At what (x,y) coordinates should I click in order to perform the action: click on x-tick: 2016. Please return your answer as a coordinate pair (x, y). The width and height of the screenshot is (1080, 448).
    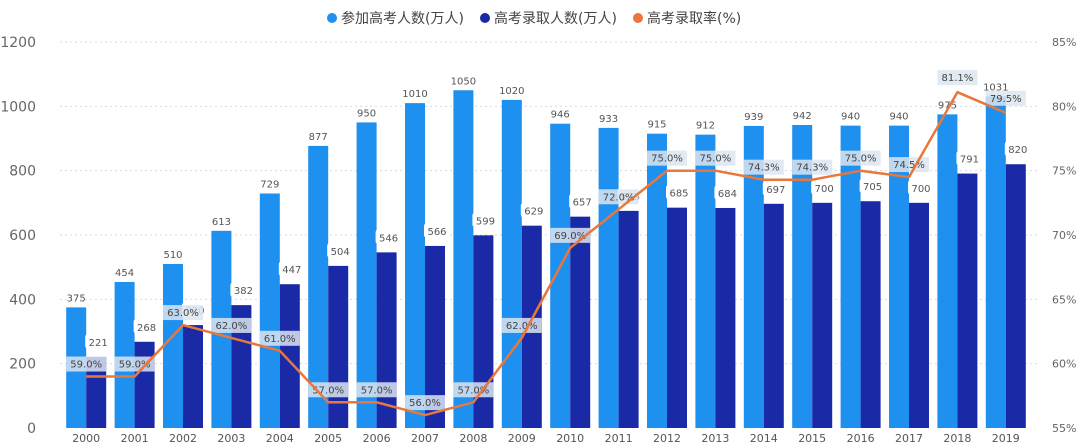
    Looking at the image, I should click on (861, 438).